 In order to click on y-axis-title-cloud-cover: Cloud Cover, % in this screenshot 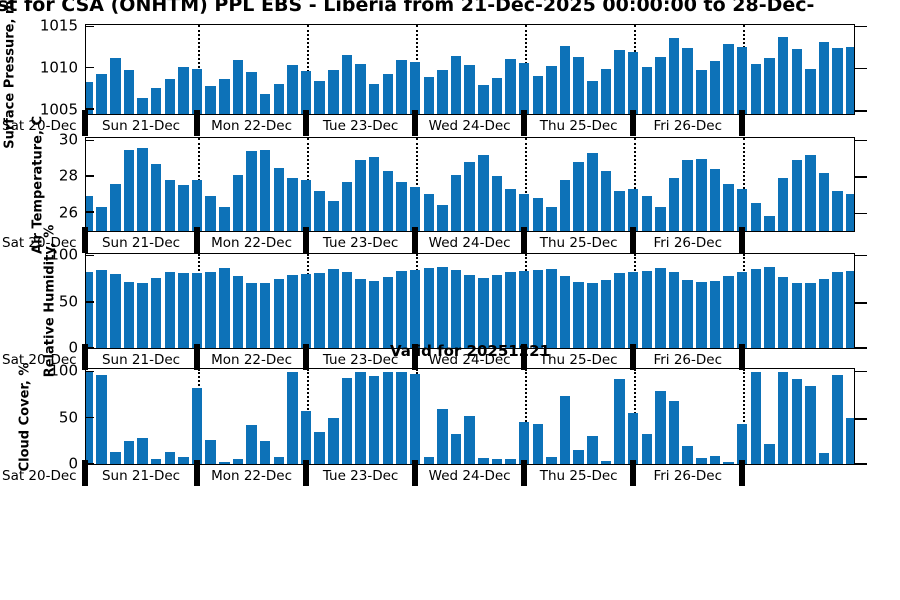, I will do `click(25, 416)`.